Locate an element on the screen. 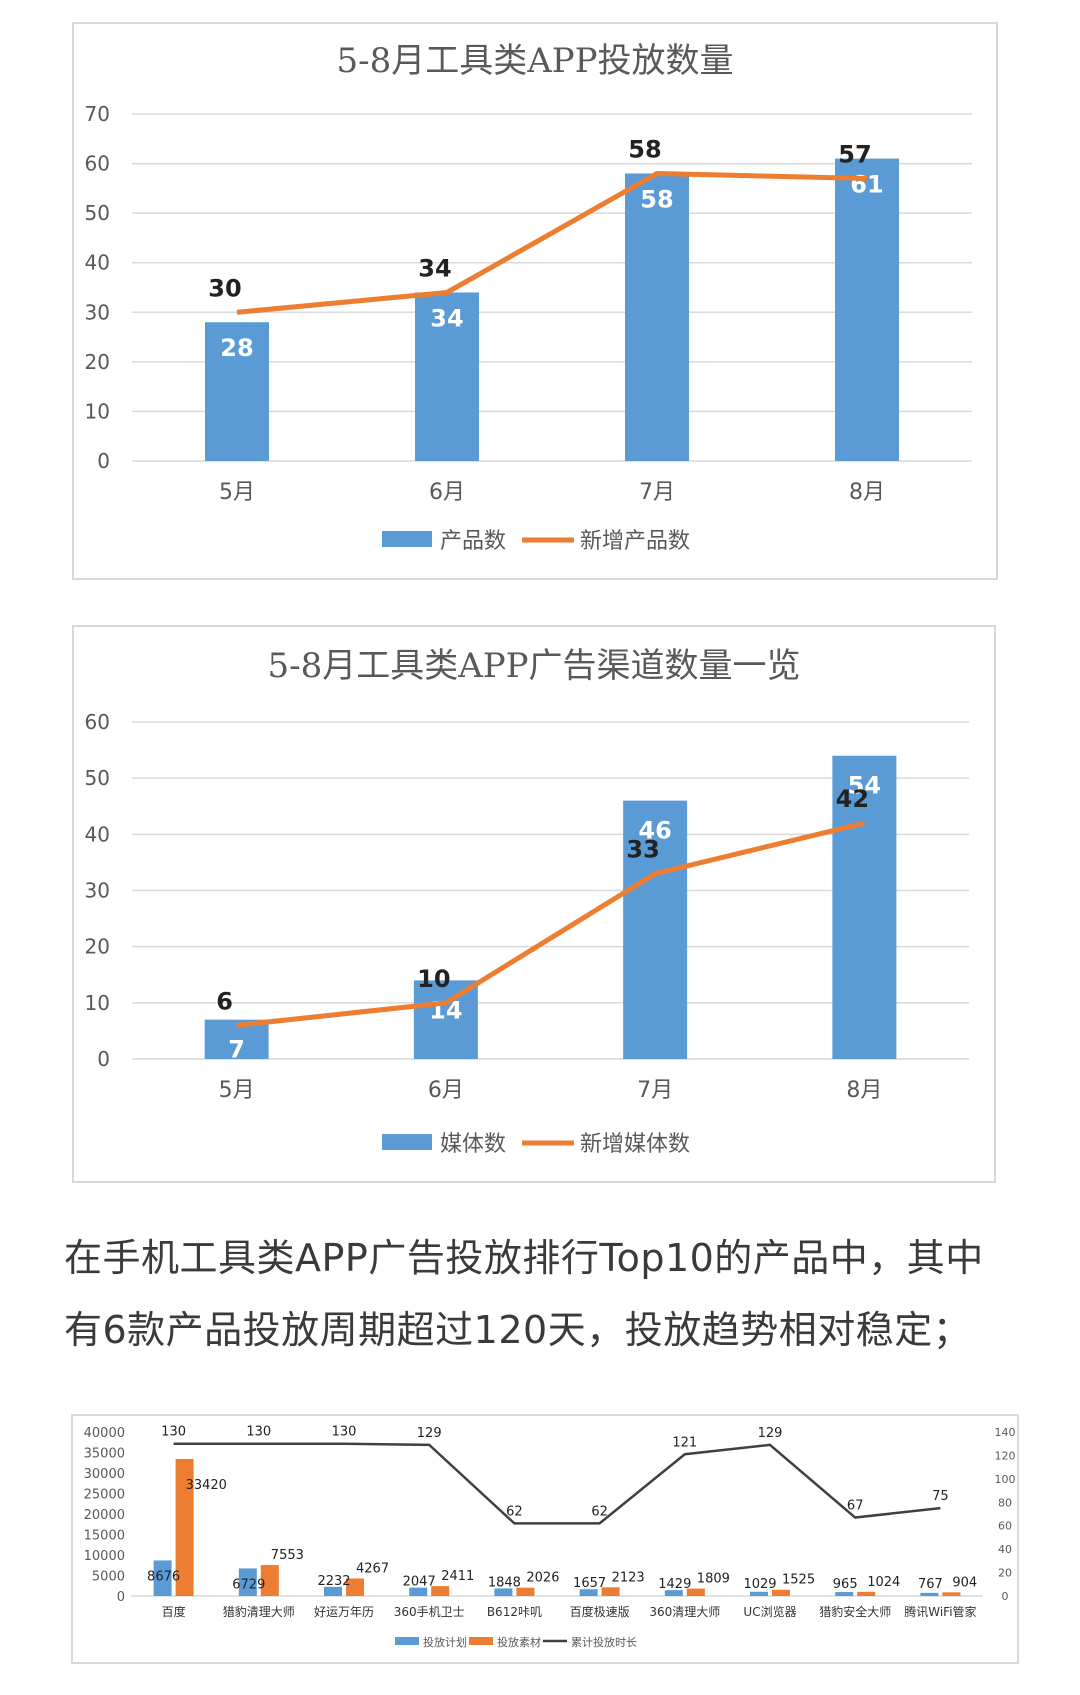 Image resolution: width=1080 pixels, height=1695 pixels. bar-value-label: 1024 is located at coordinates (883, 1582).